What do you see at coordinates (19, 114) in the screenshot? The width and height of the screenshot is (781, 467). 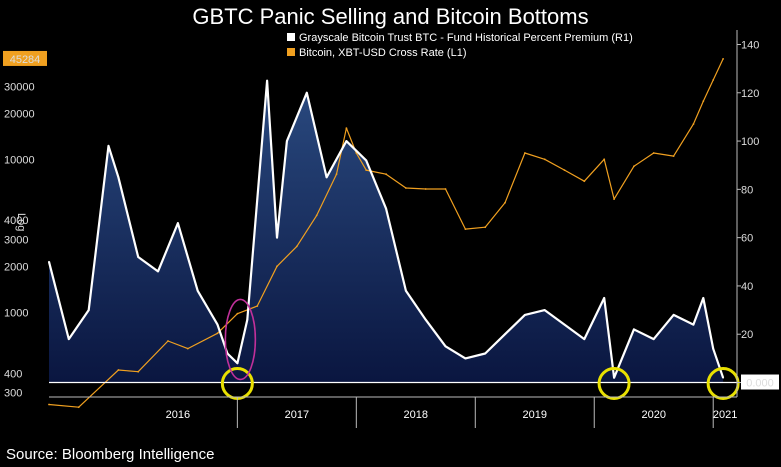 I see `left-tick-label-20000: 20000` at bounding box center [19, 114].